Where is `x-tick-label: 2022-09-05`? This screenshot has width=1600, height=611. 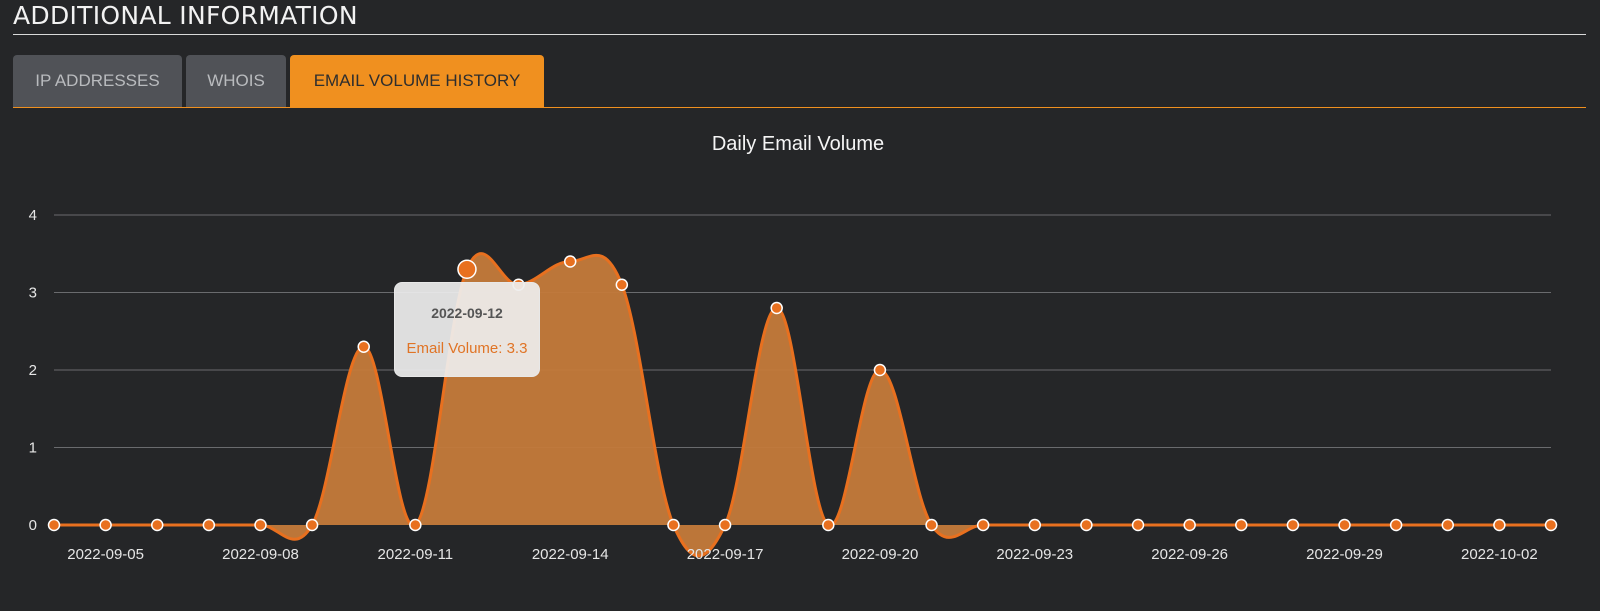
x-tick-label: 2022-09-05 is located at coordinates (105, 554).